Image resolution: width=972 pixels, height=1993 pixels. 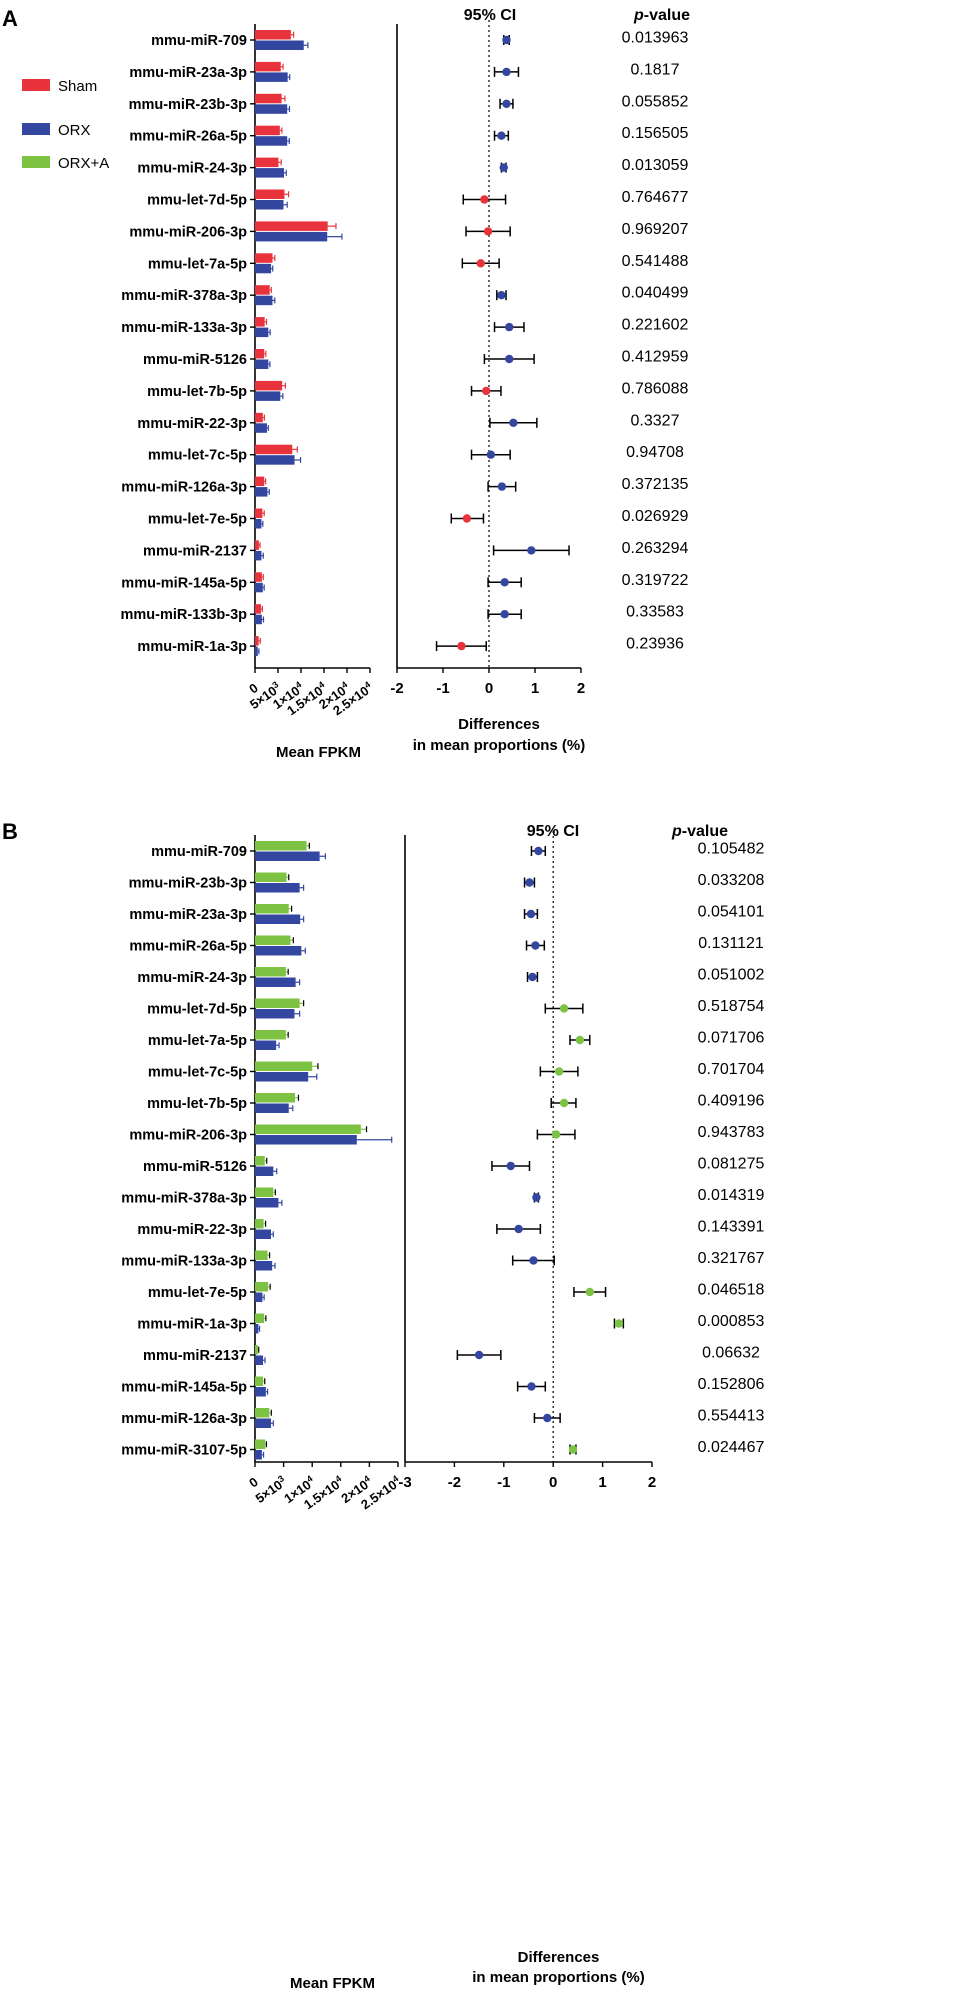 I want to click on p-value: 0.054101, so click(x=731, y=912).